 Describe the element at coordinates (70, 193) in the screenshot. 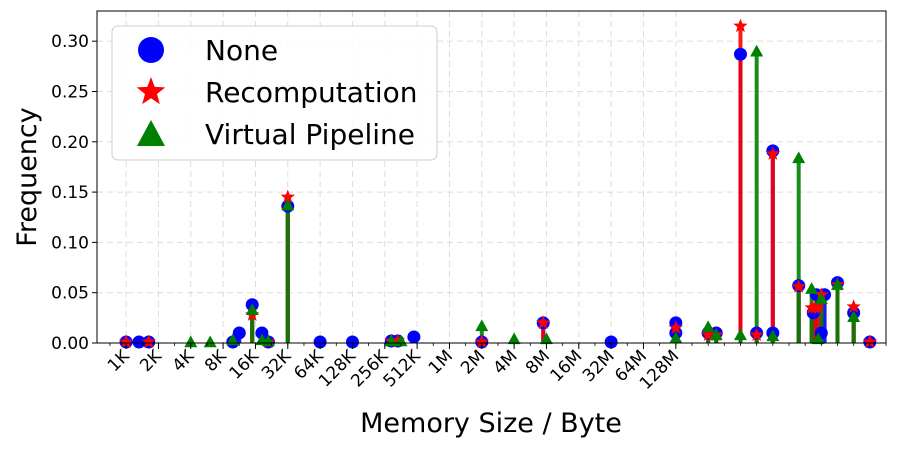

I see `y-tick-label: 0.15` at that location.